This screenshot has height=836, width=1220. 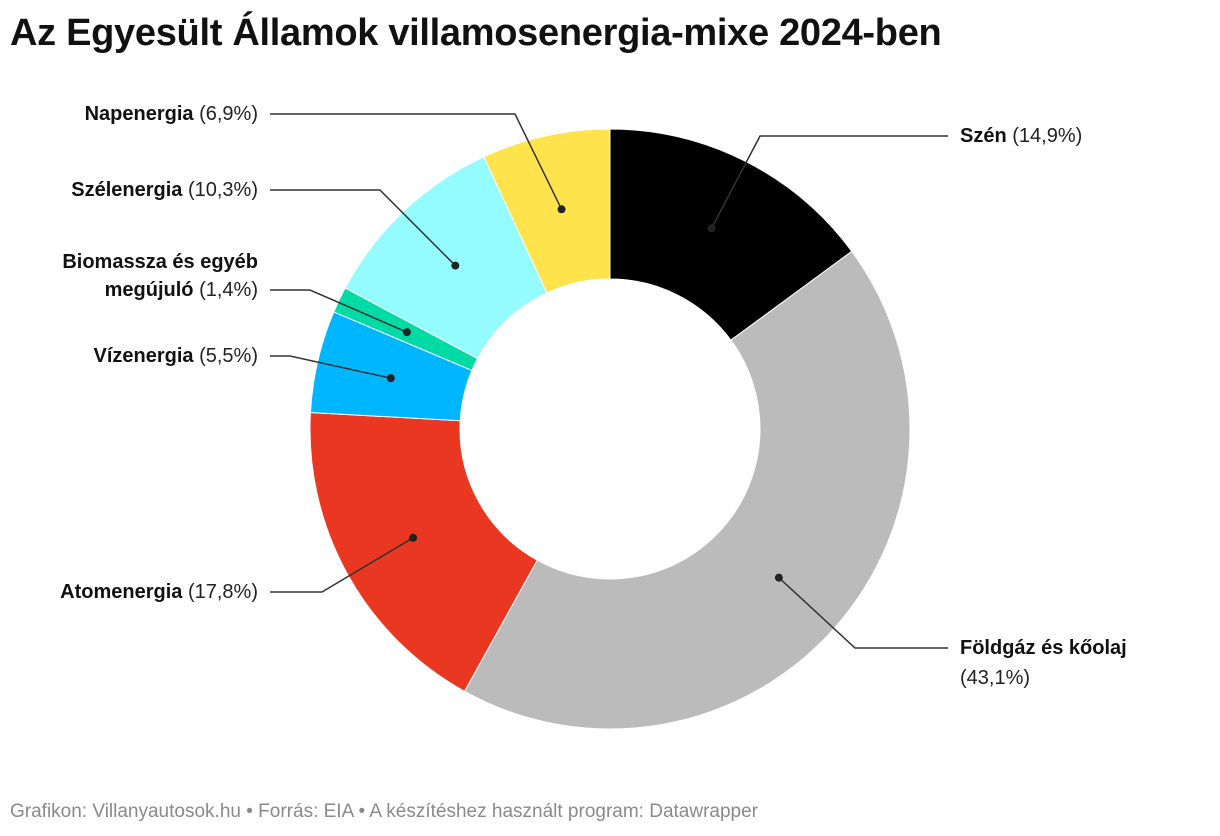 I want to click on label-name: Szélenergia, so click(x=127, y=190).